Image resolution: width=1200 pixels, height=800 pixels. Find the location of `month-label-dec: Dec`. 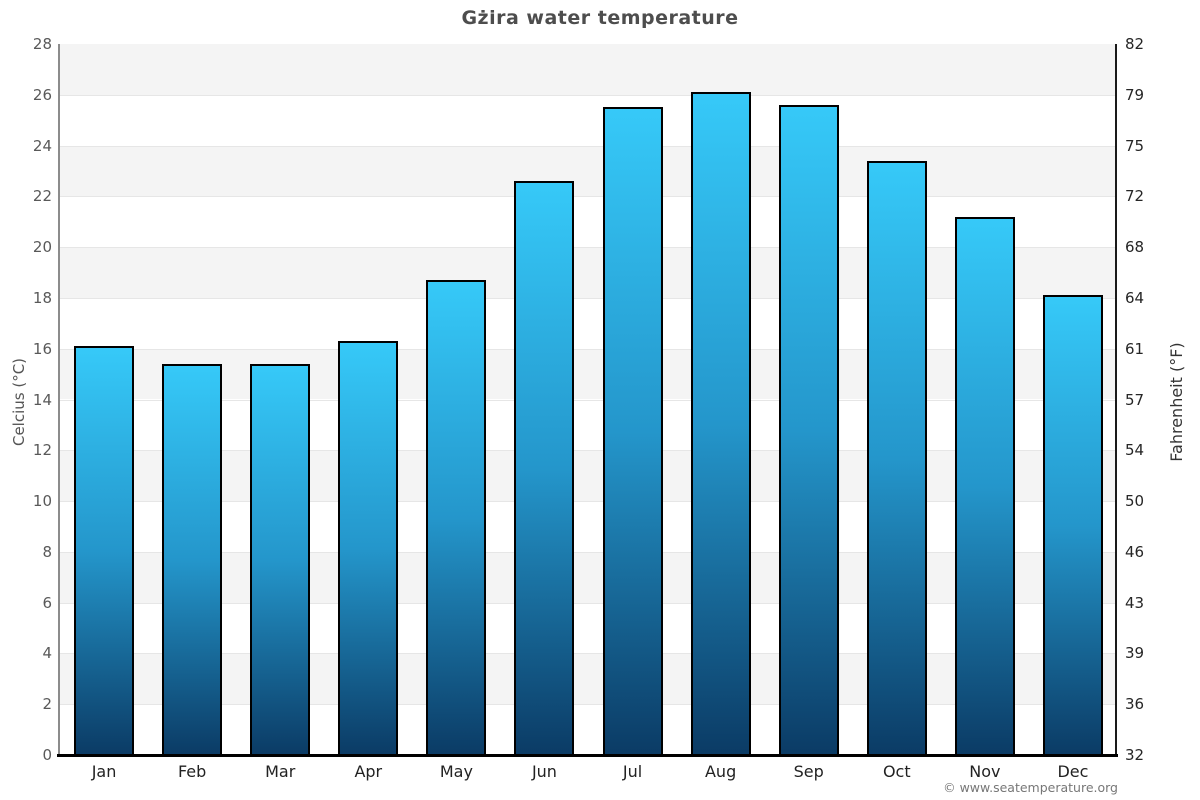

month-label-dec: Dec is located at coordinates (1073, 771).